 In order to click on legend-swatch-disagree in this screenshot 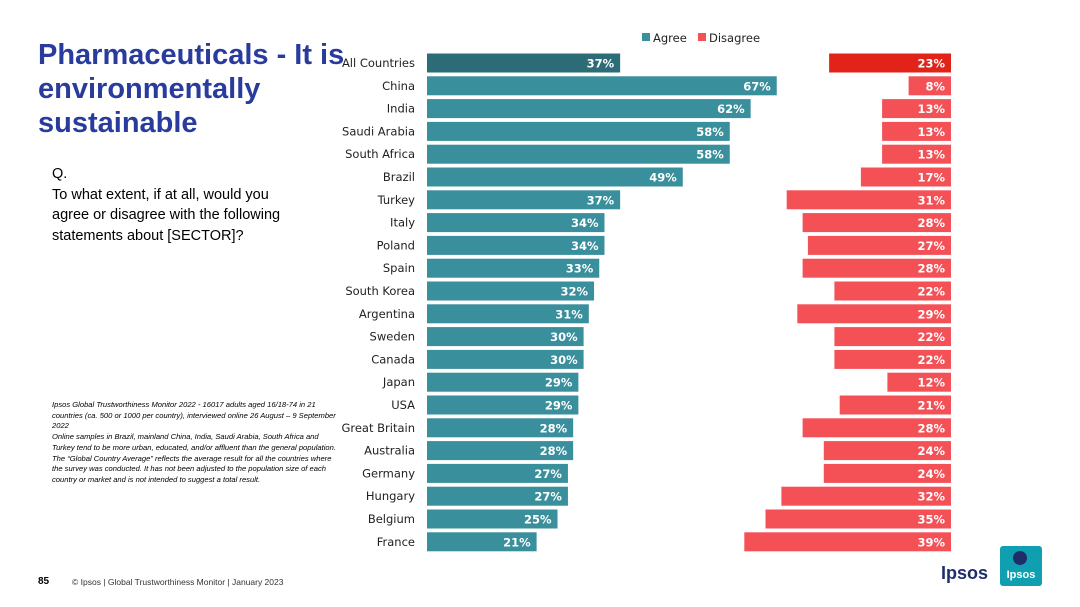, I will do `click(702, 37)`.